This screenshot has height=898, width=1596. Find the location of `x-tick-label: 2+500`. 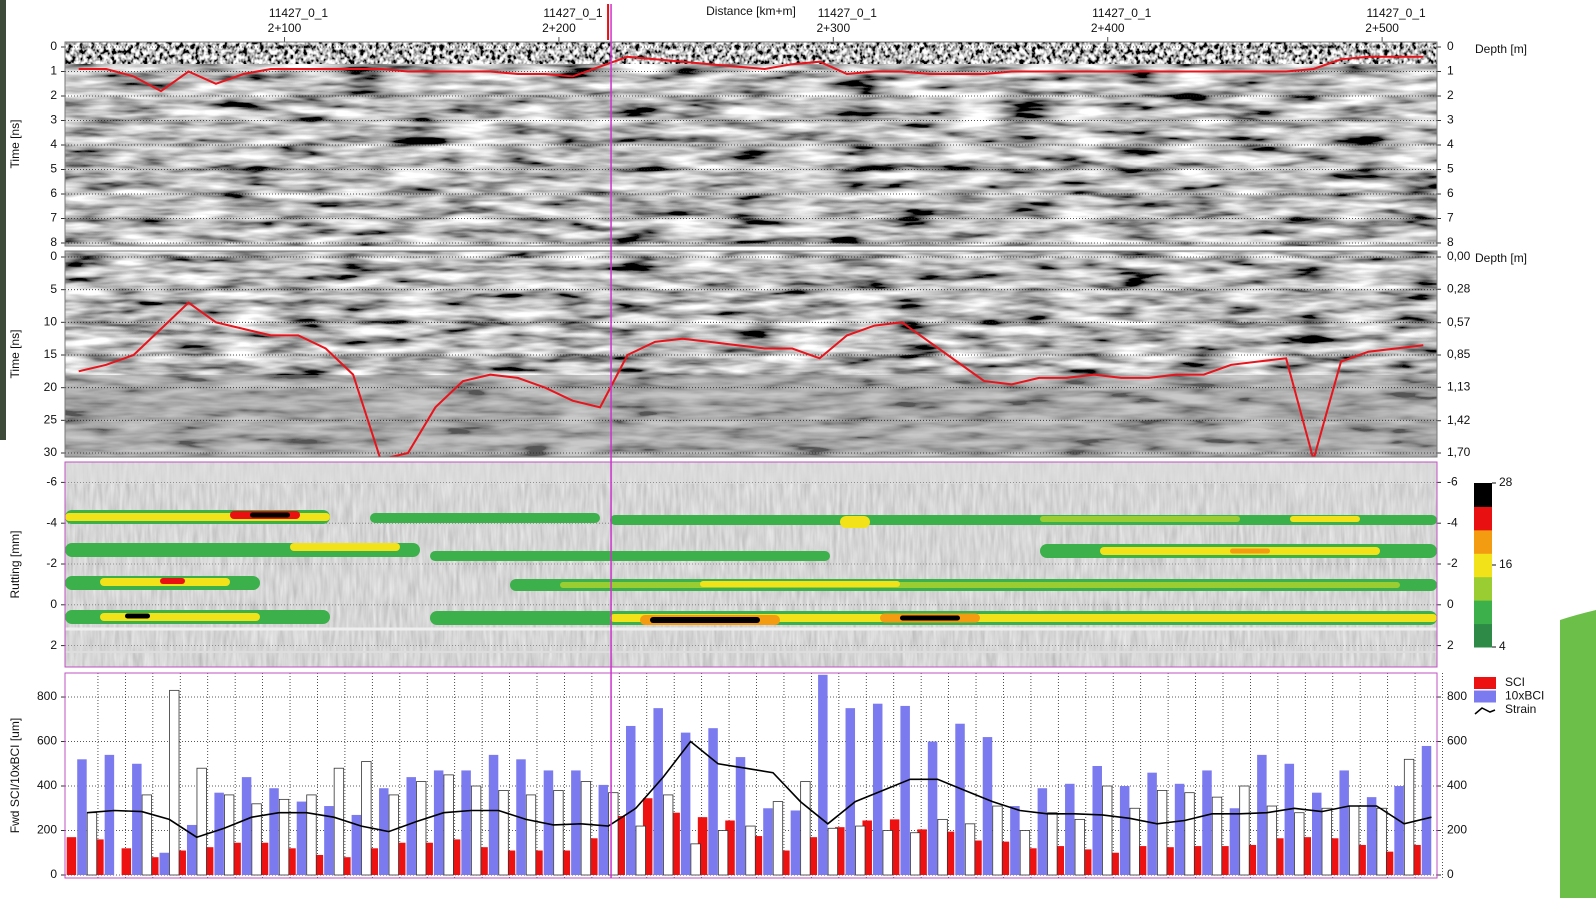

x-tick-label: 2+500 is located at coordinates (1382, 28).